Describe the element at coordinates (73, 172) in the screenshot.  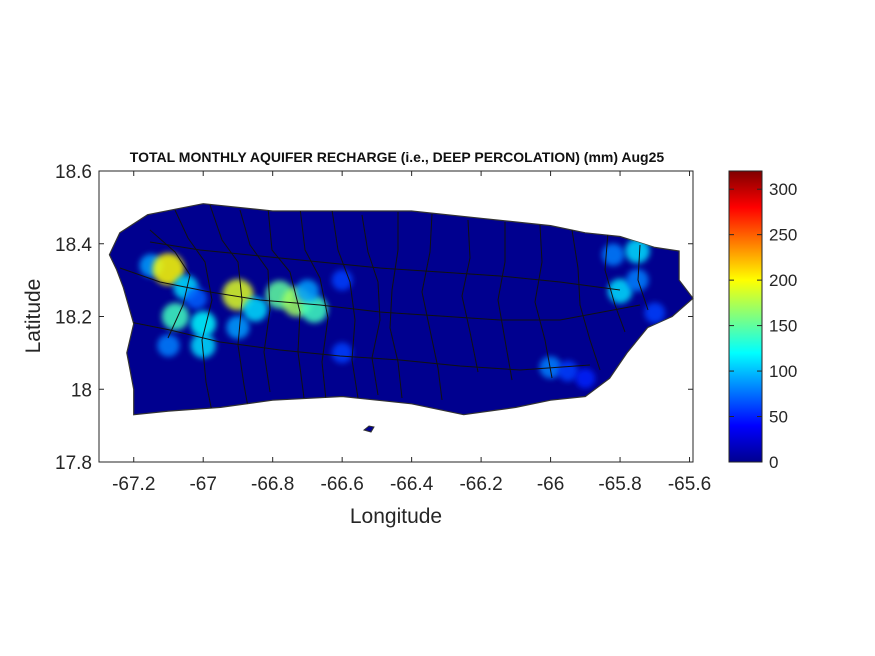
I see `y-tick-label: 18.6` at that location.